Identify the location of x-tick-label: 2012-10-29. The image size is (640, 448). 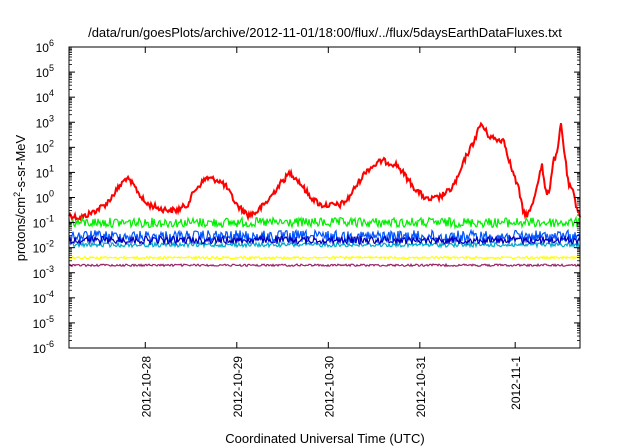
(238, 387).